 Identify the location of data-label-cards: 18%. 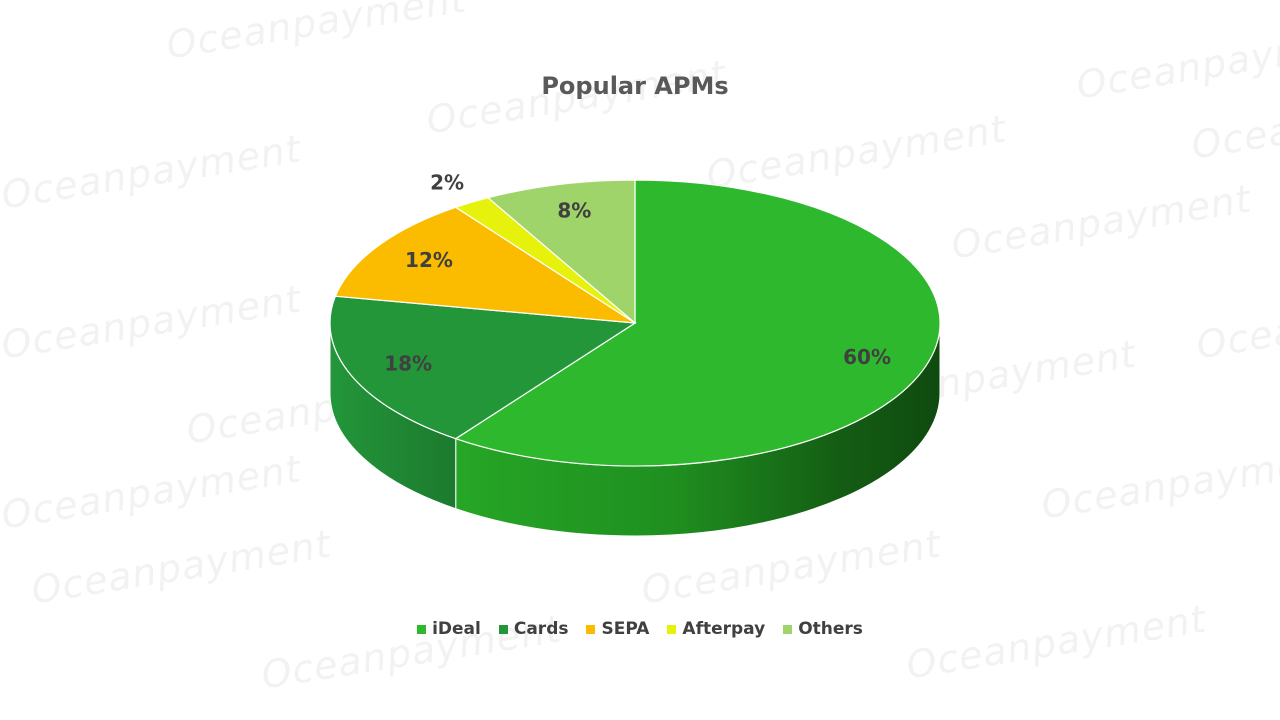
(408, 364).